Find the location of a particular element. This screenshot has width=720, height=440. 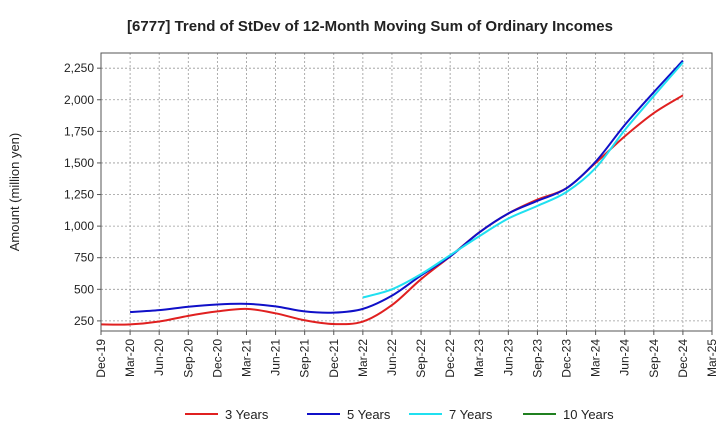

y-tick-label: 1,000 is located at coordinates (79, 226).